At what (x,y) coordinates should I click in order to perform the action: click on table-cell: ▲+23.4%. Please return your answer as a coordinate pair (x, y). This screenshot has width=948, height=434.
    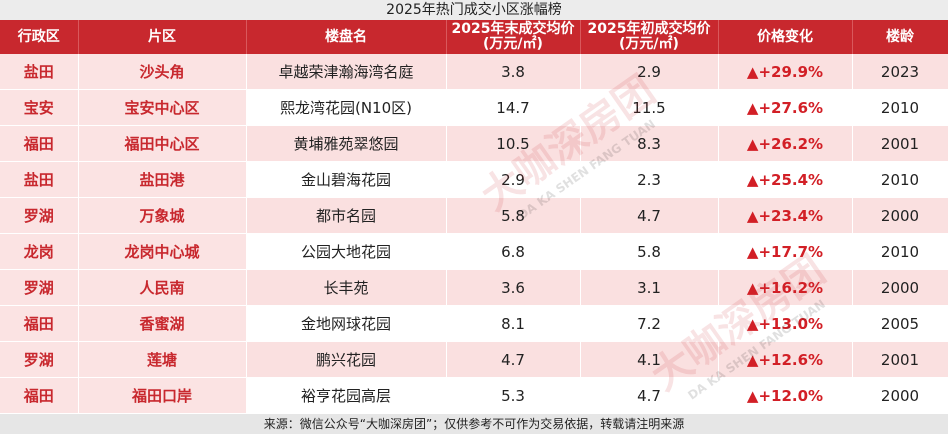
    Looking at the image, I should click on (785, 215).